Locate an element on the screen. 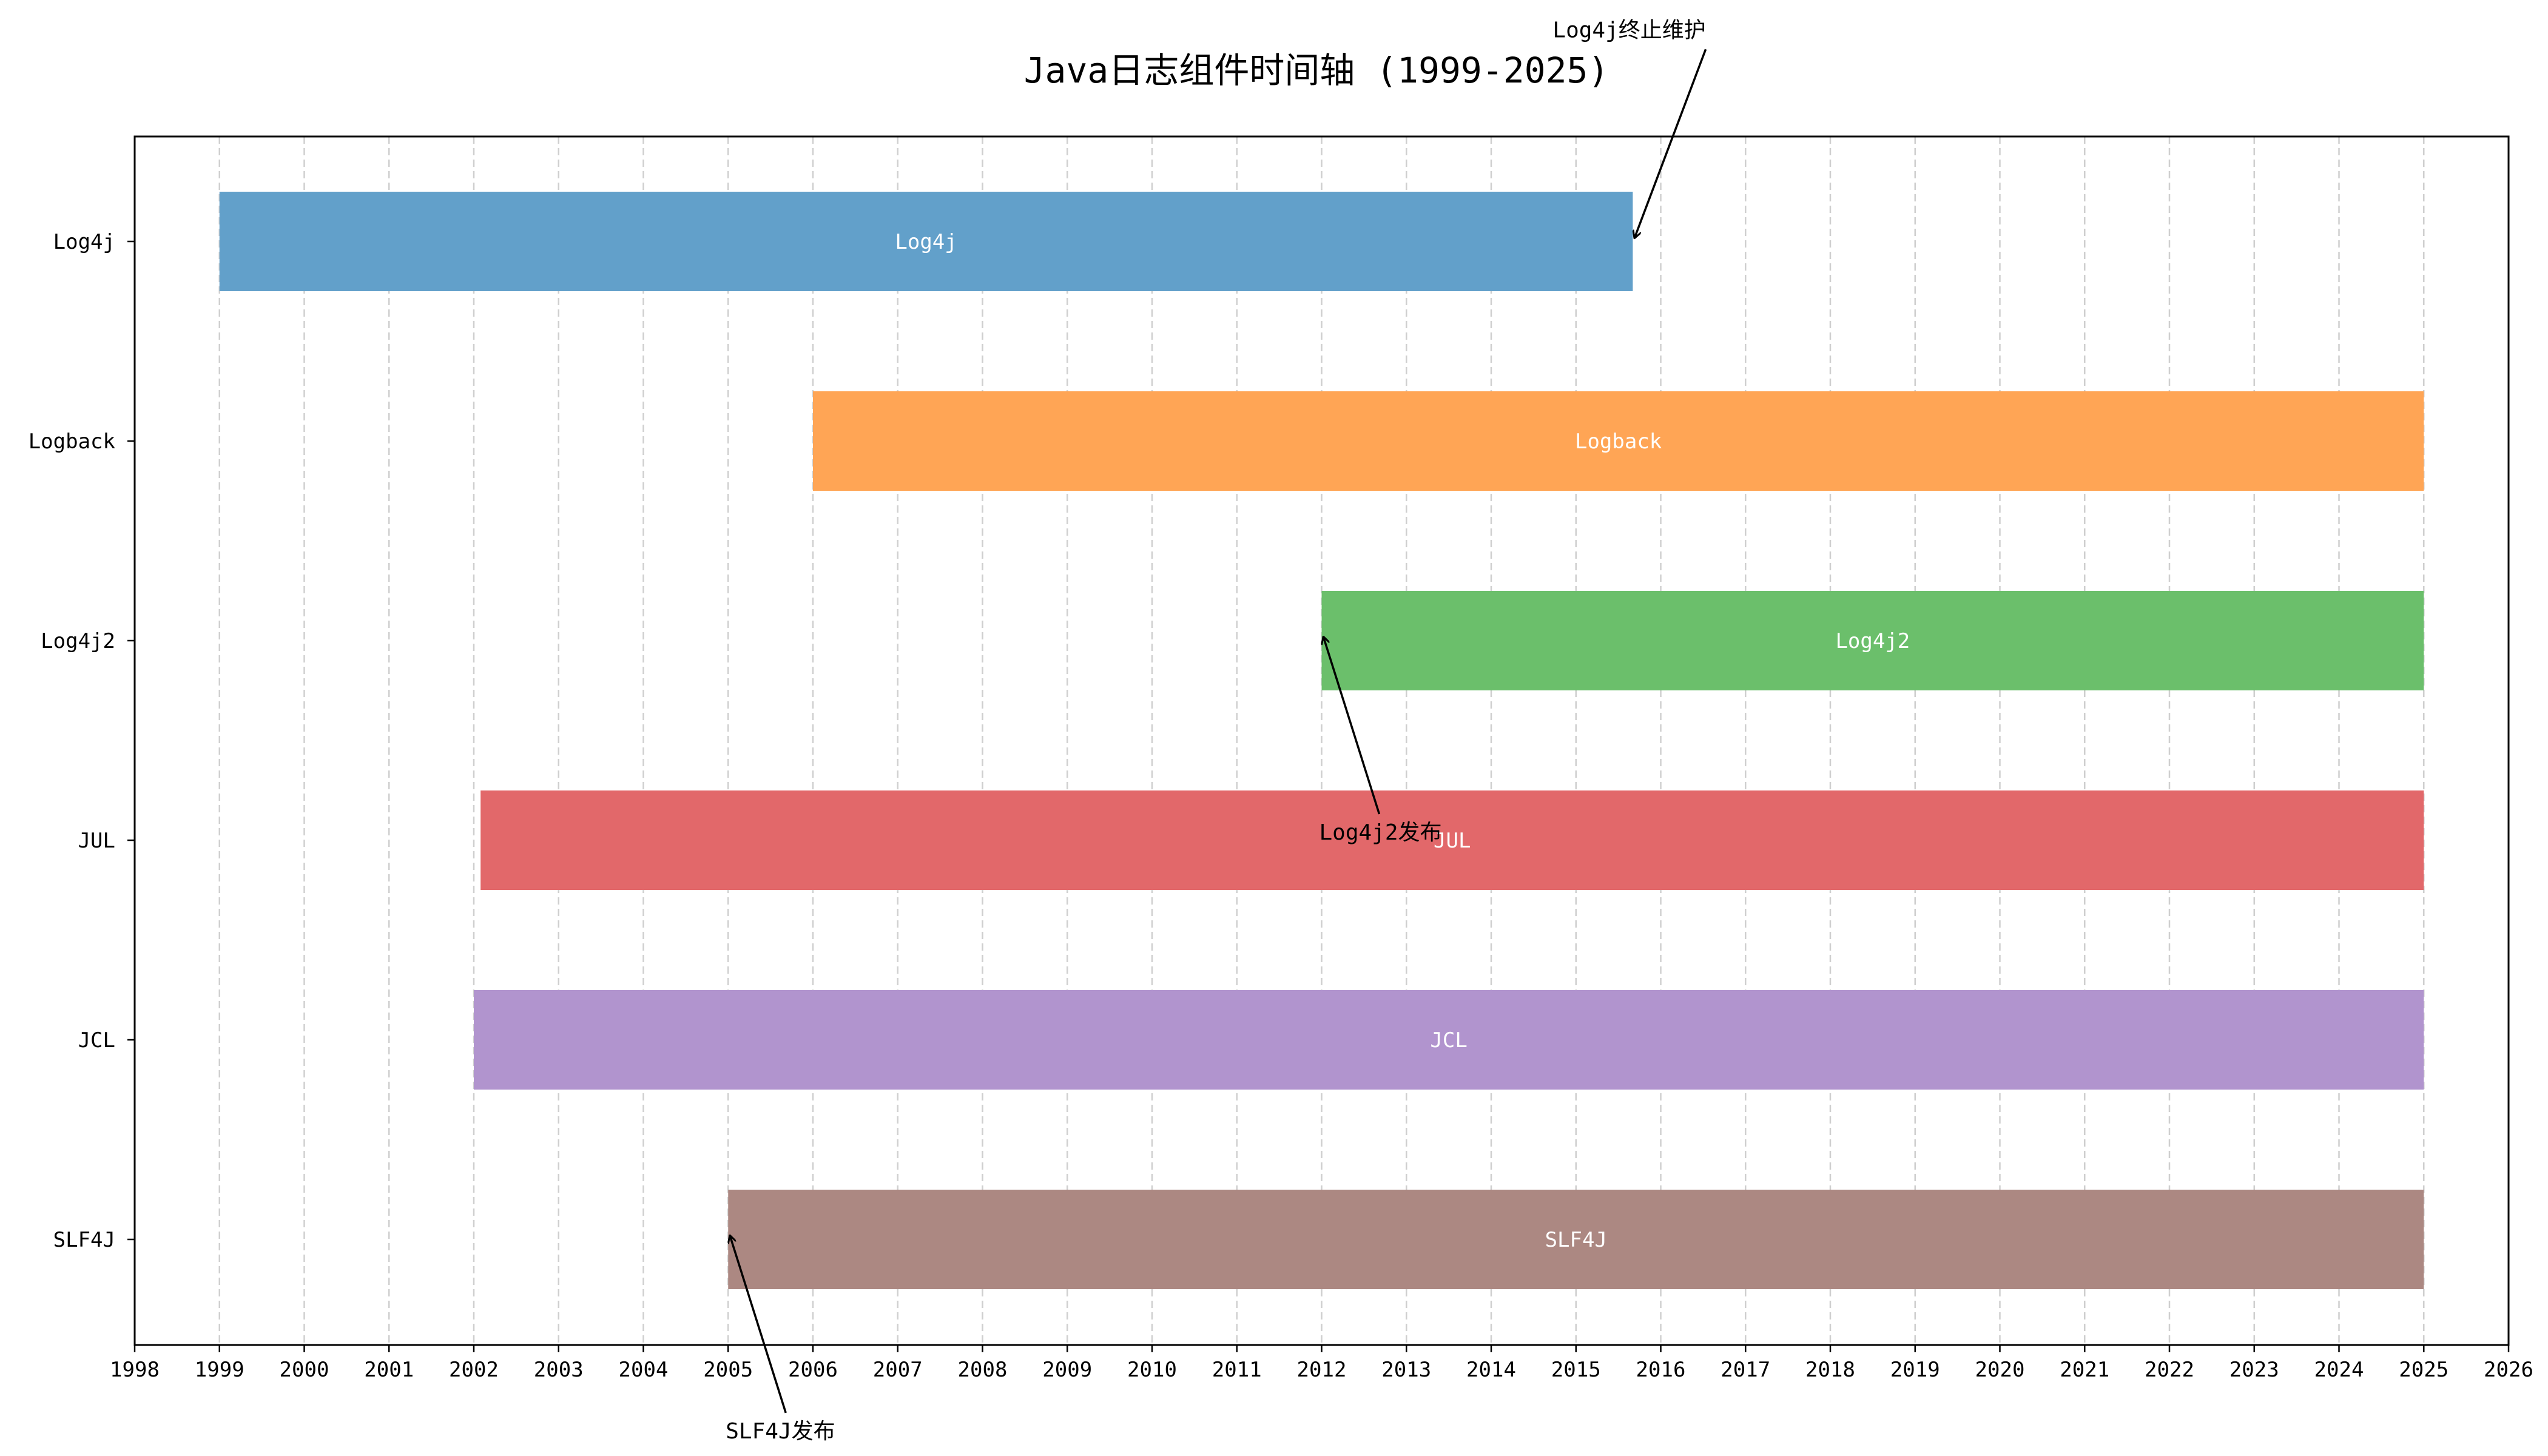 The width and height of the screenshot is (2548, 1456). x-tick-label: 2012 is located at coordinates (1322, 1370).